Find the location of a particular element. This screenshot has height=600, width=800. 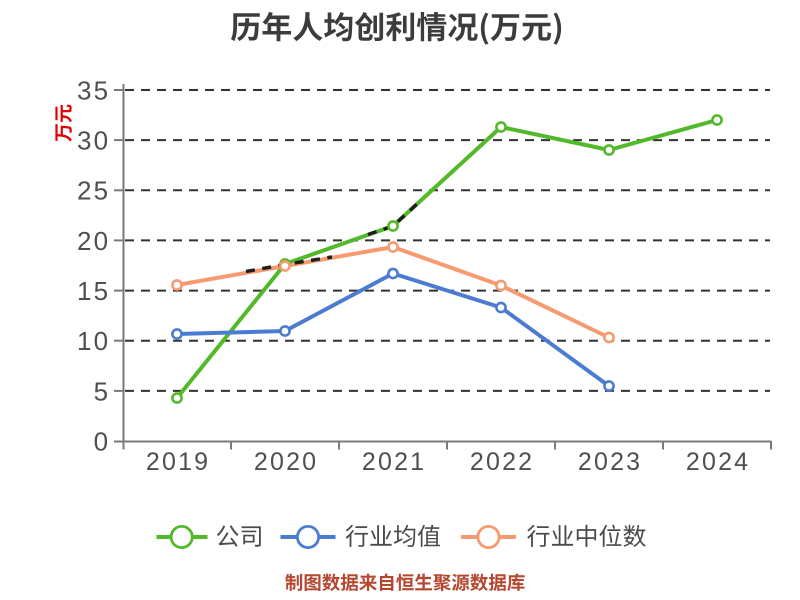

svg-text: 20 is located at coordinates (93, 241).